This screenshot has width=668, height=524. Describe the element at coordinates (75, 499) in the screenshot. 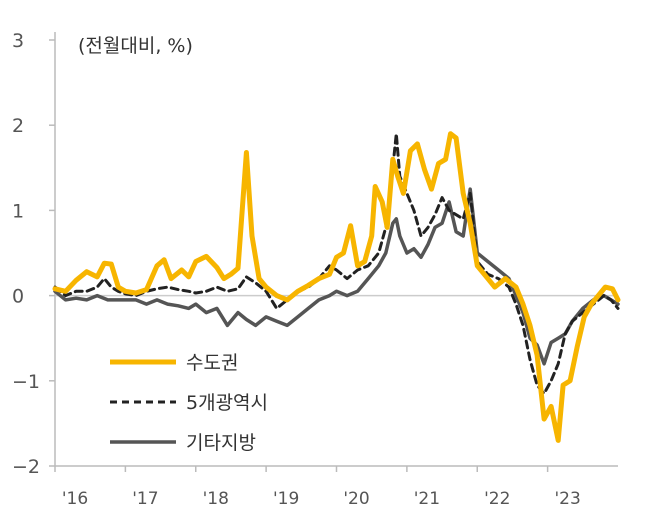

I see `x-tick-label: '16` at that location.